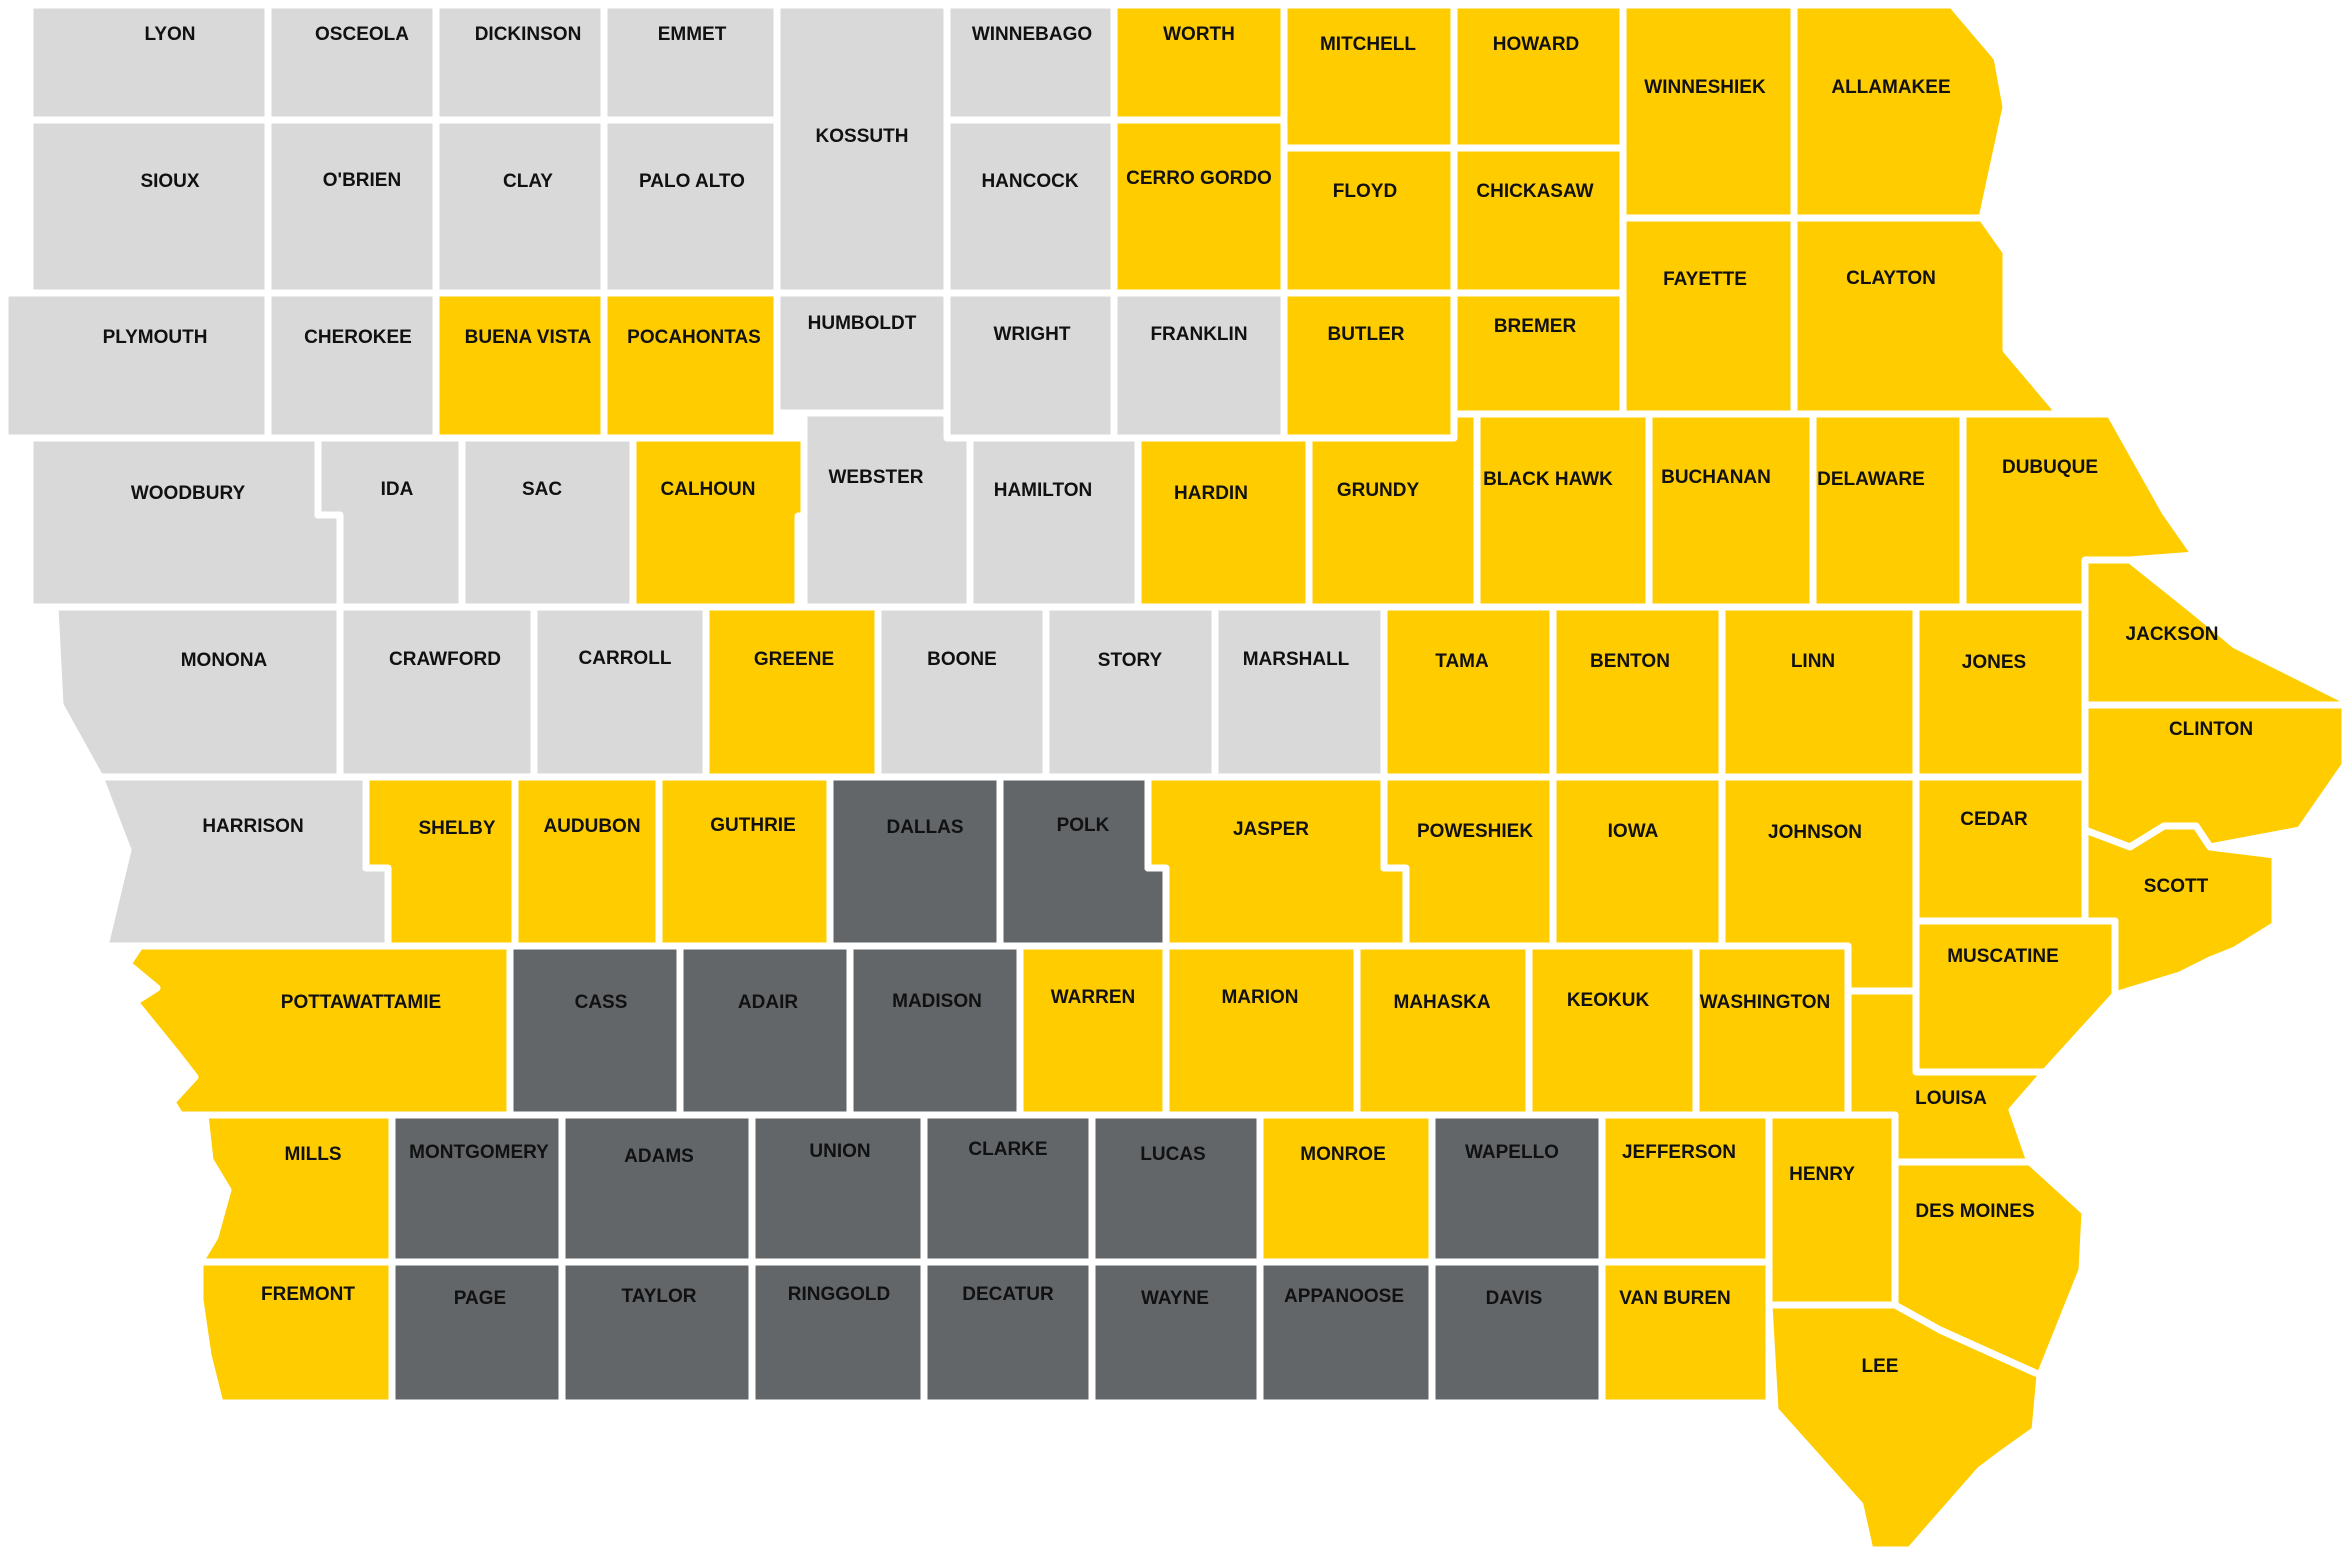 Image resolution: width=2351 pixels, height=1554 pixels. What do you see at coordinates (480, 1298) in the screenshot?
I see `county-label-page: PAGE` at bounding box center [480, 1298].